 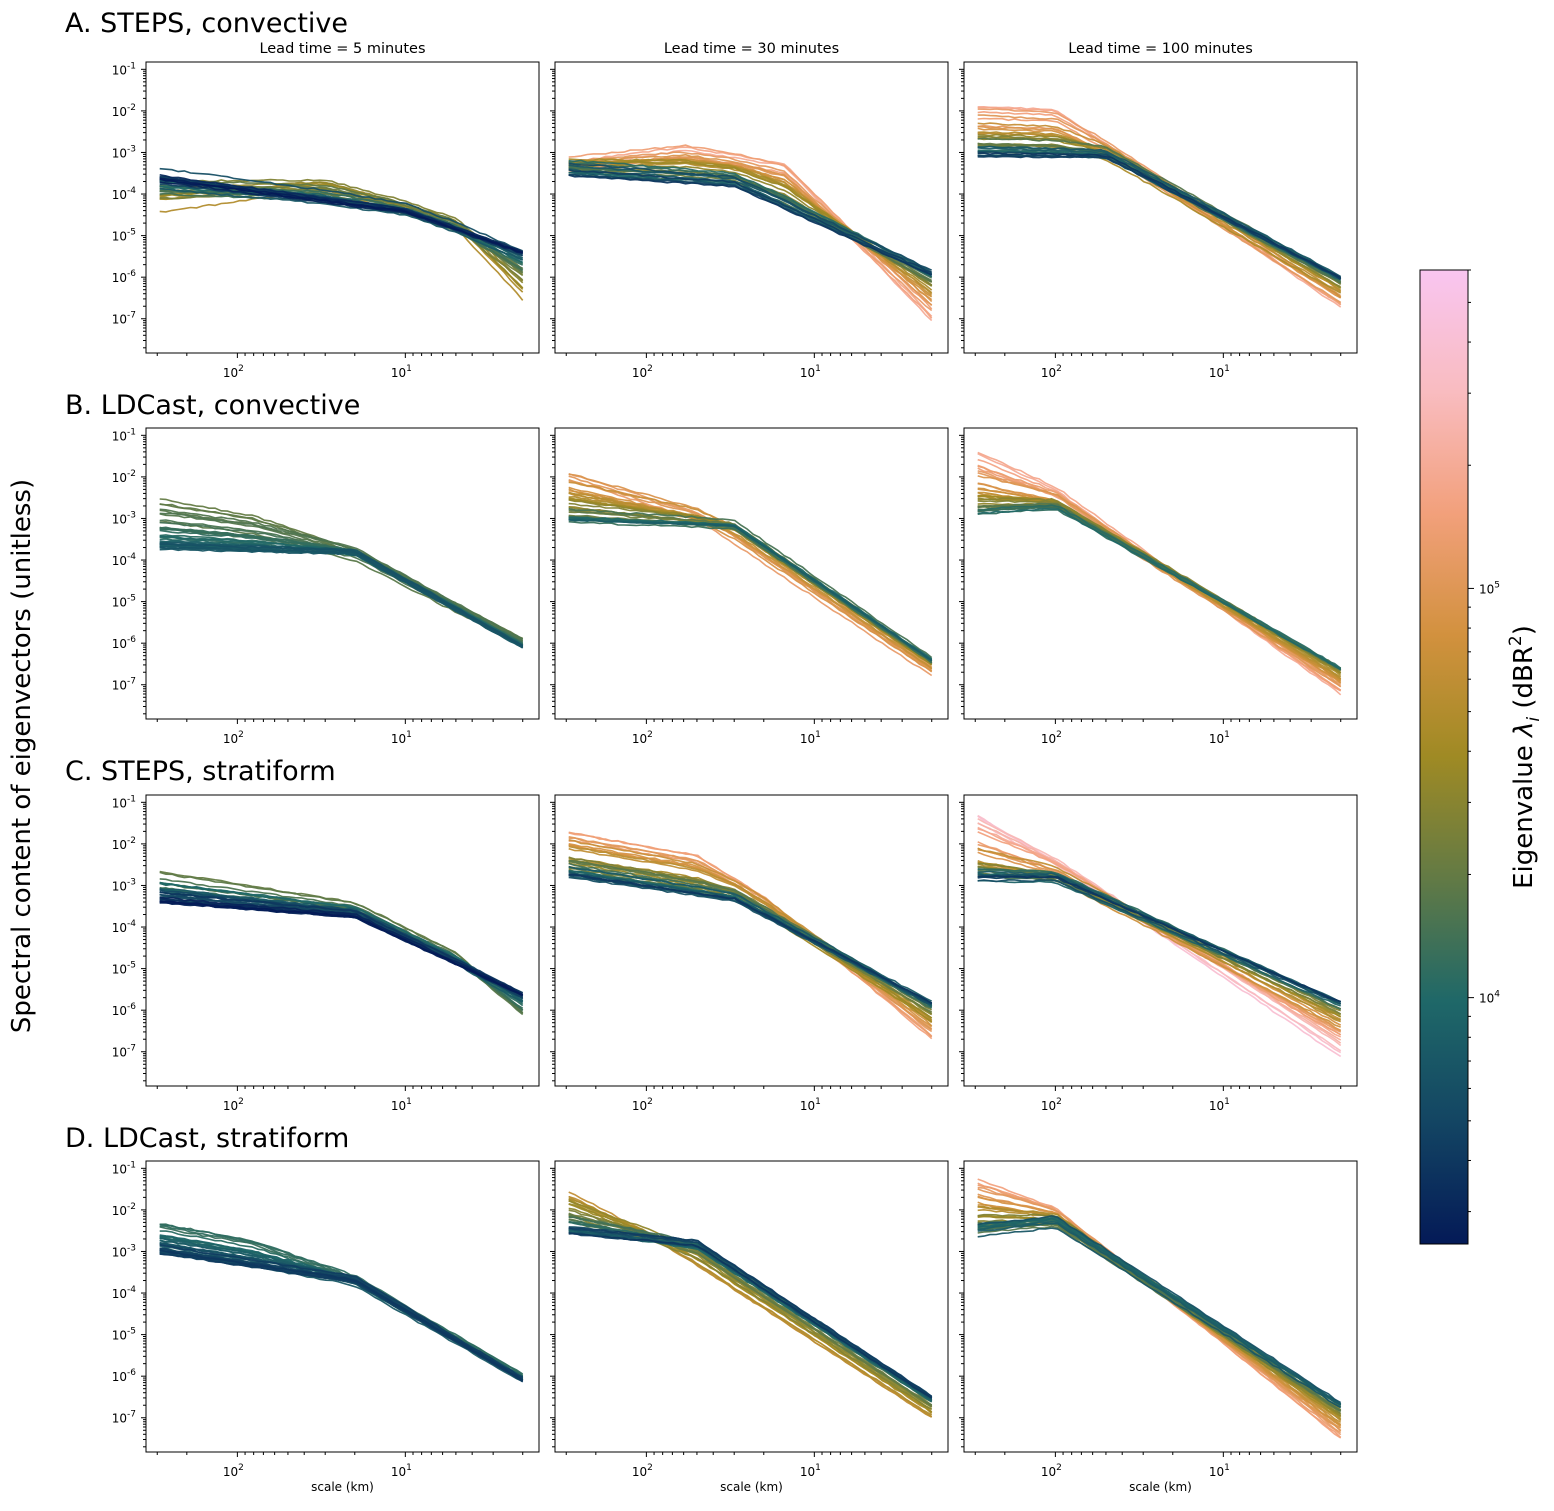 I want to click on column-title: Lead time = 5 minutes, so click(x=342, y=49).